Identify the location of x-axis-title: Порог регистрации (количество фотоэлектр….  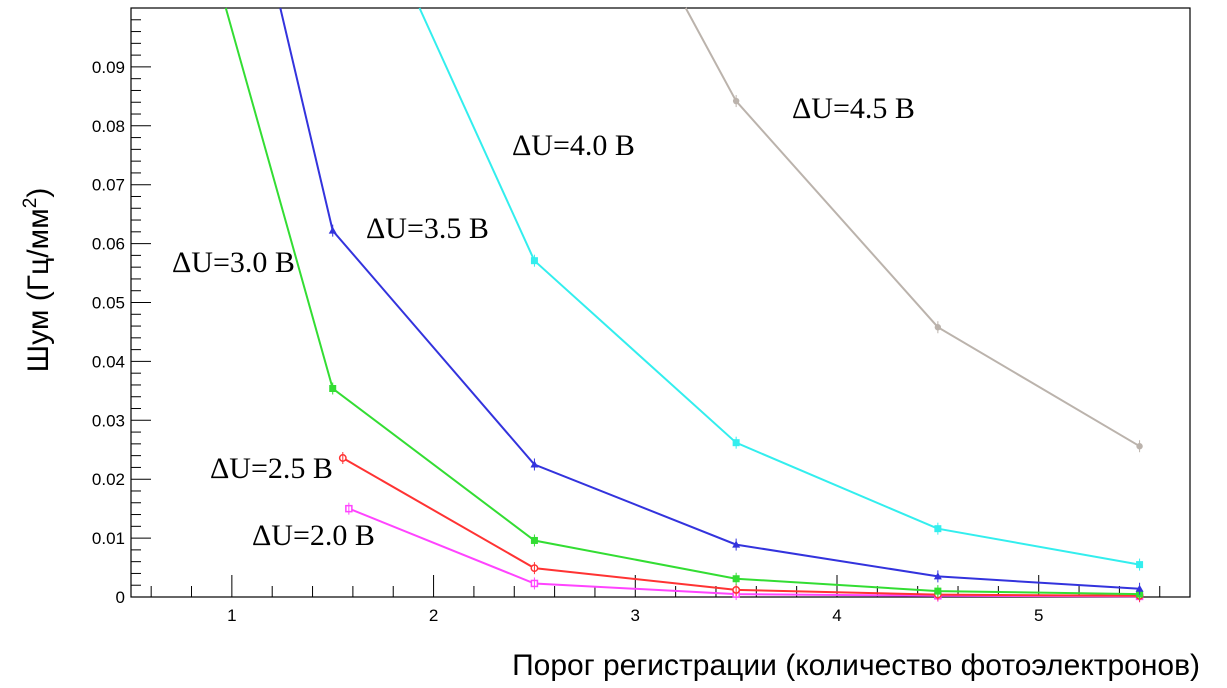
(856, 665).